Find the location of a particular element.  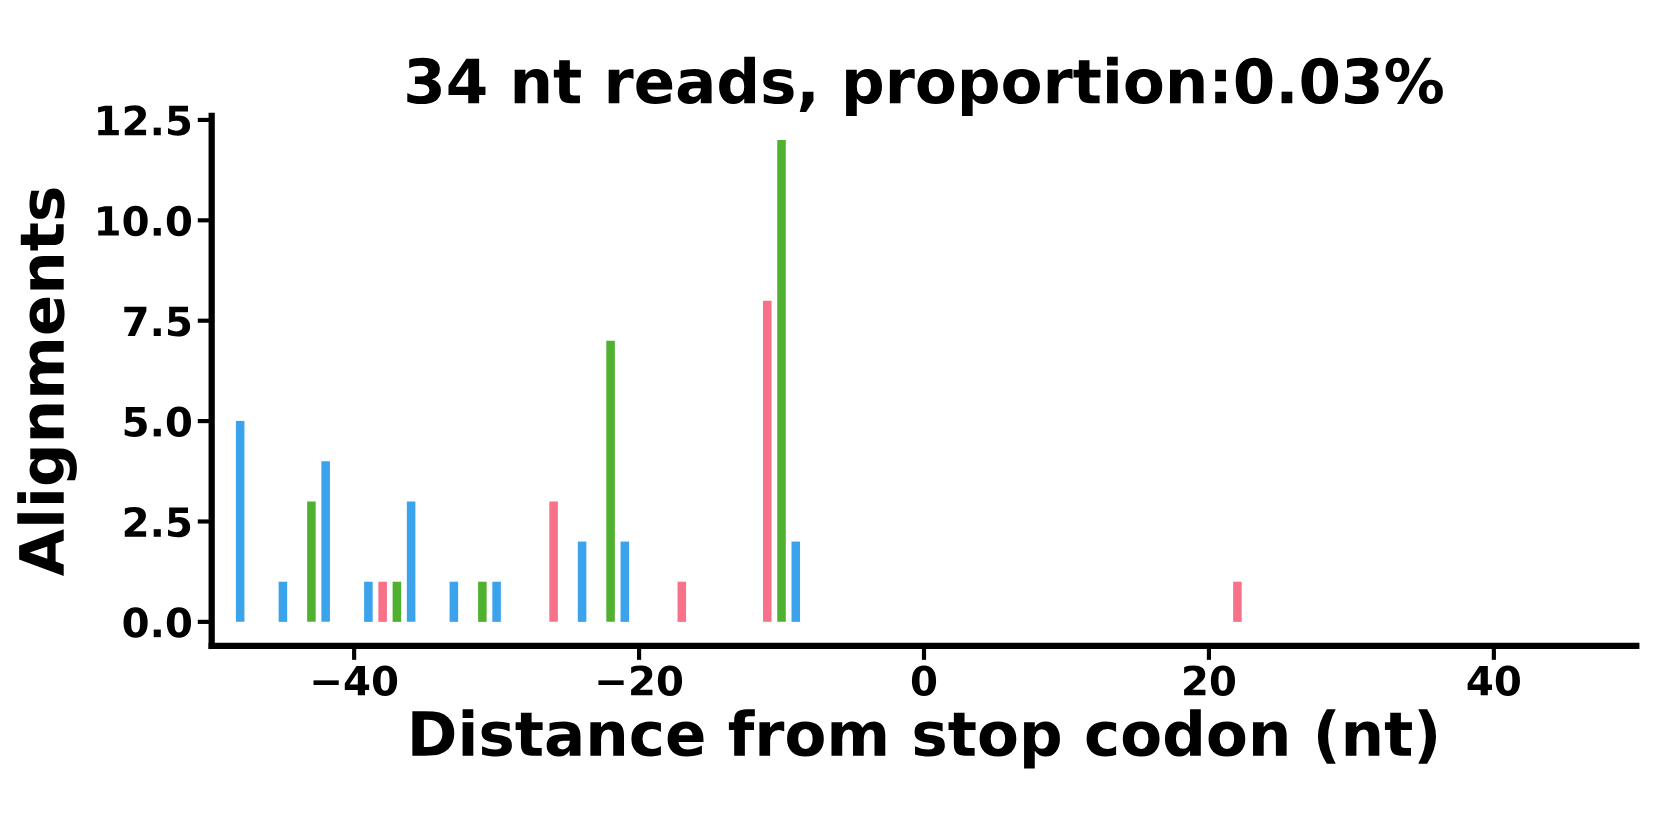

y-tick-label: 5.0 is located at coordinates (158, 421).